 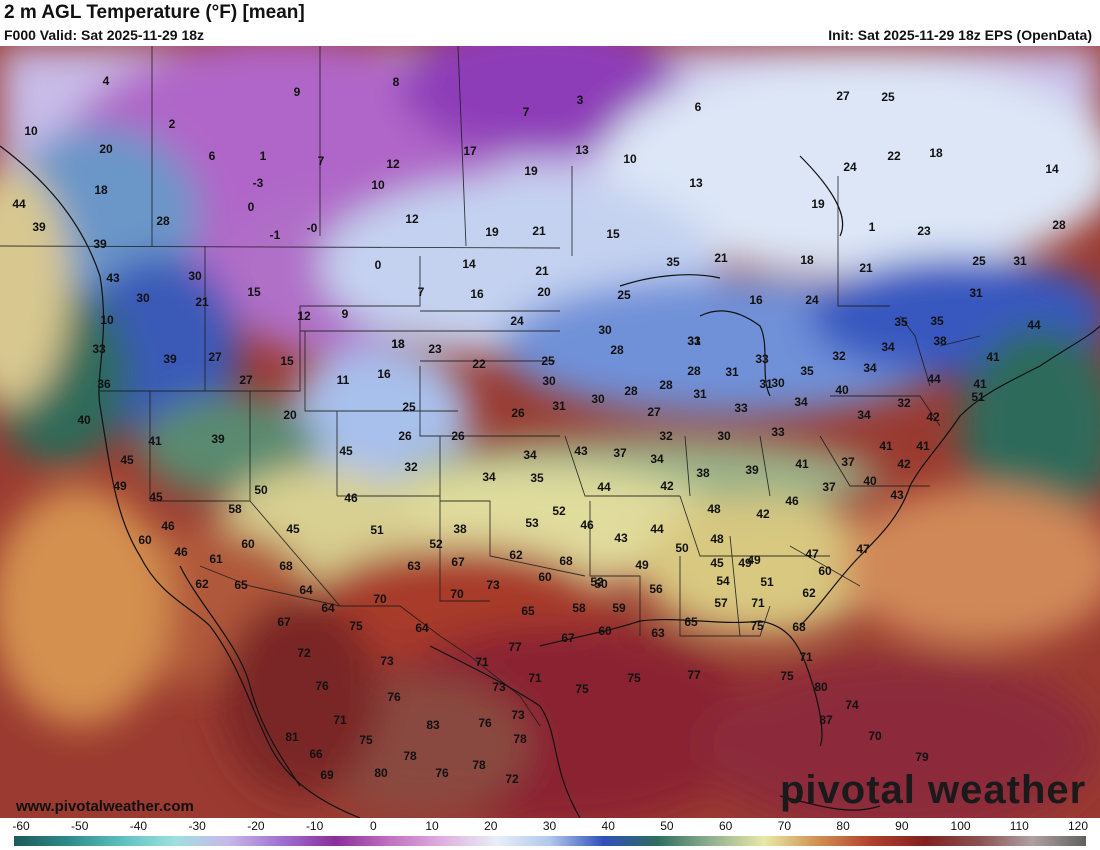 I want to click on temperature-value: 74, so click(x=852, y=705).